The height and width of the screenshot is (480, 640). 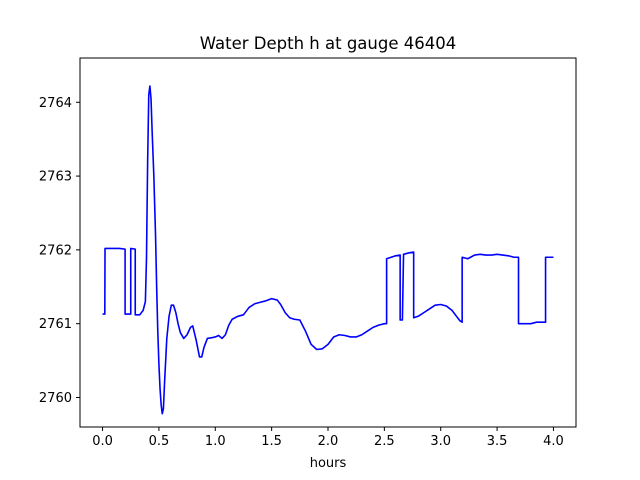 What do you see at coordinates (55, 177) in the screenshot?
I see `y-tick-label: 2763` at bounding box center [55, 177].